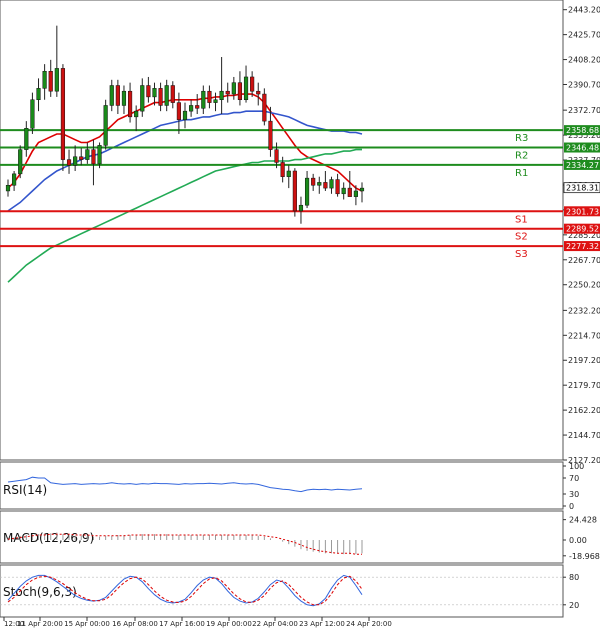 This screenshot has height=636, width=600. What do you see at coordinates (573, 486) in the screenshot?
I see `rsi-y-axis: 100 70 30 0` at bounding box center [573, 486].